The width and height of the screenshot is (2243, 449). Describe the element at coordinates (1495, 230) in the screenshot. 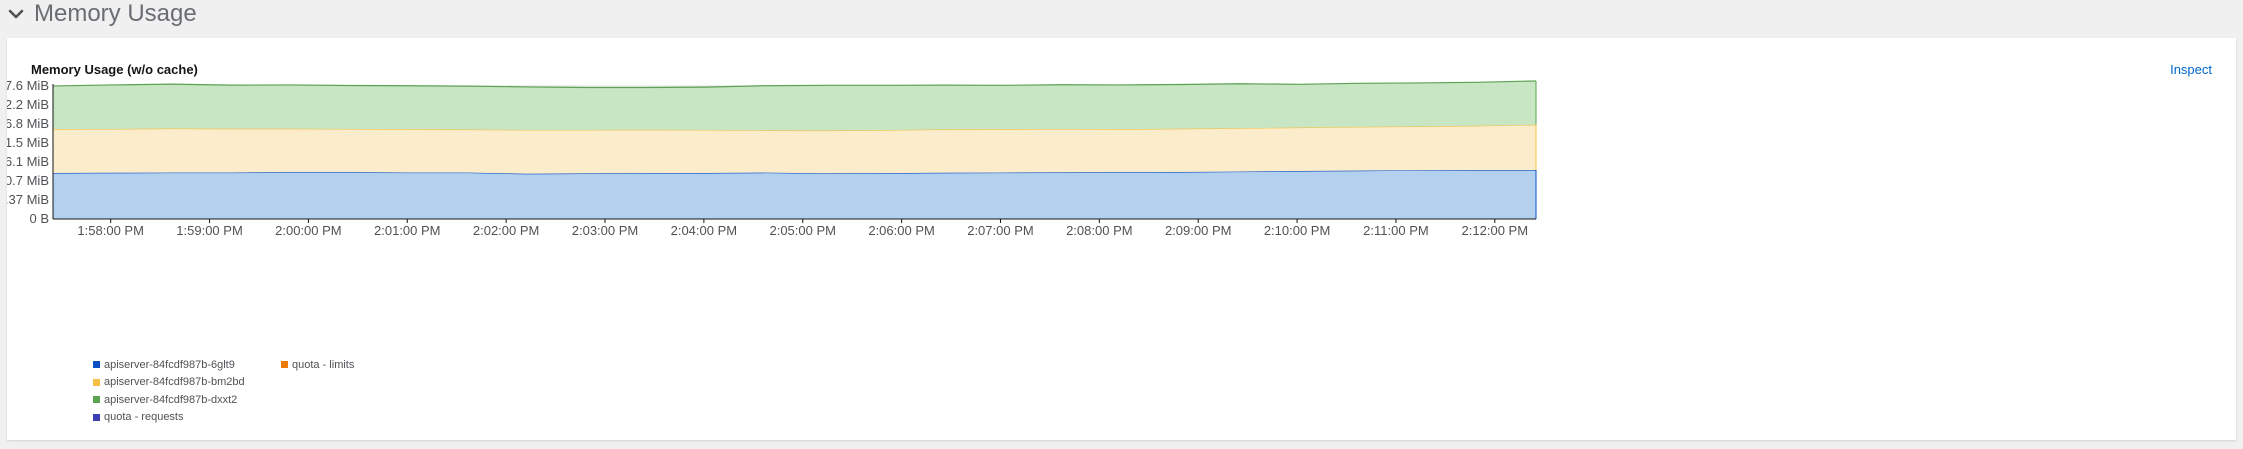

I see `x-tick-label: 2:12:00 PM` at that location.